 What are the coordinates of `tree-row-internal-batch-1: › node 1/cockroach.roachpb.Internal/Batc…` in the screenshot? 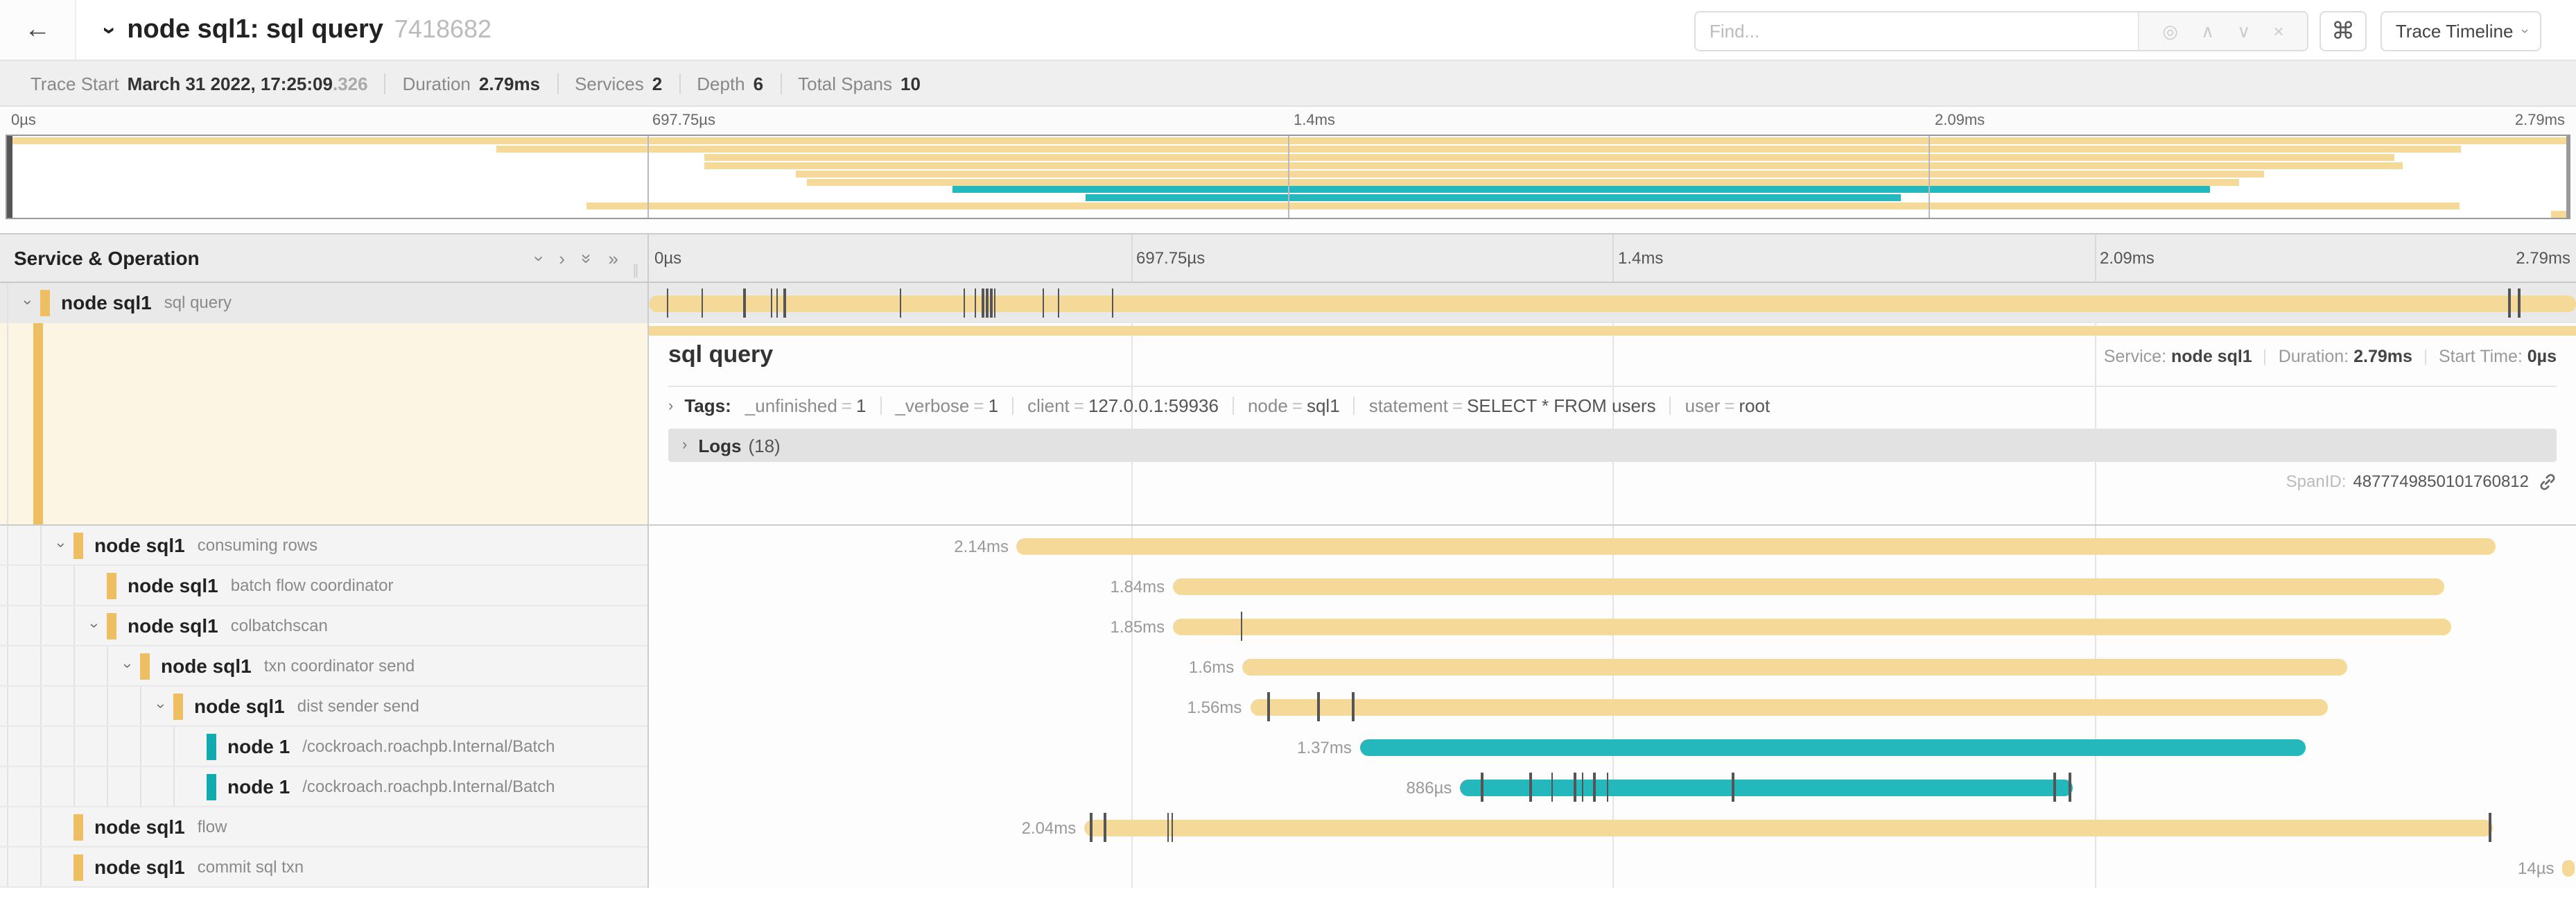 It's located at (323, 747).